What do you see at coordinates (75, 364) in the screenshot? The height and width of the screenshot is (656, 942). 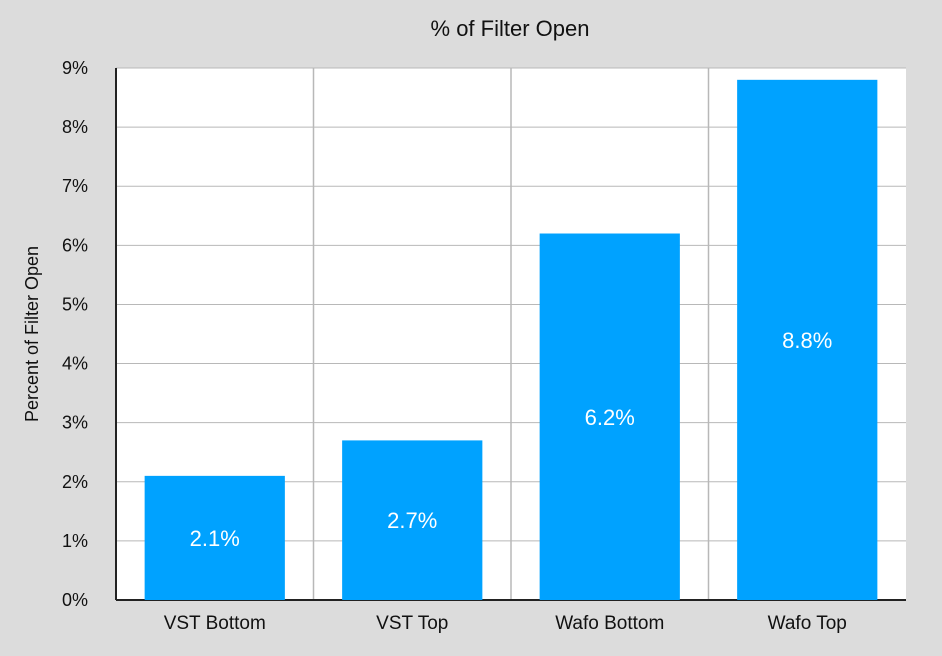 I see `y-tick-label: 4%` at bounding box center [75, 364].